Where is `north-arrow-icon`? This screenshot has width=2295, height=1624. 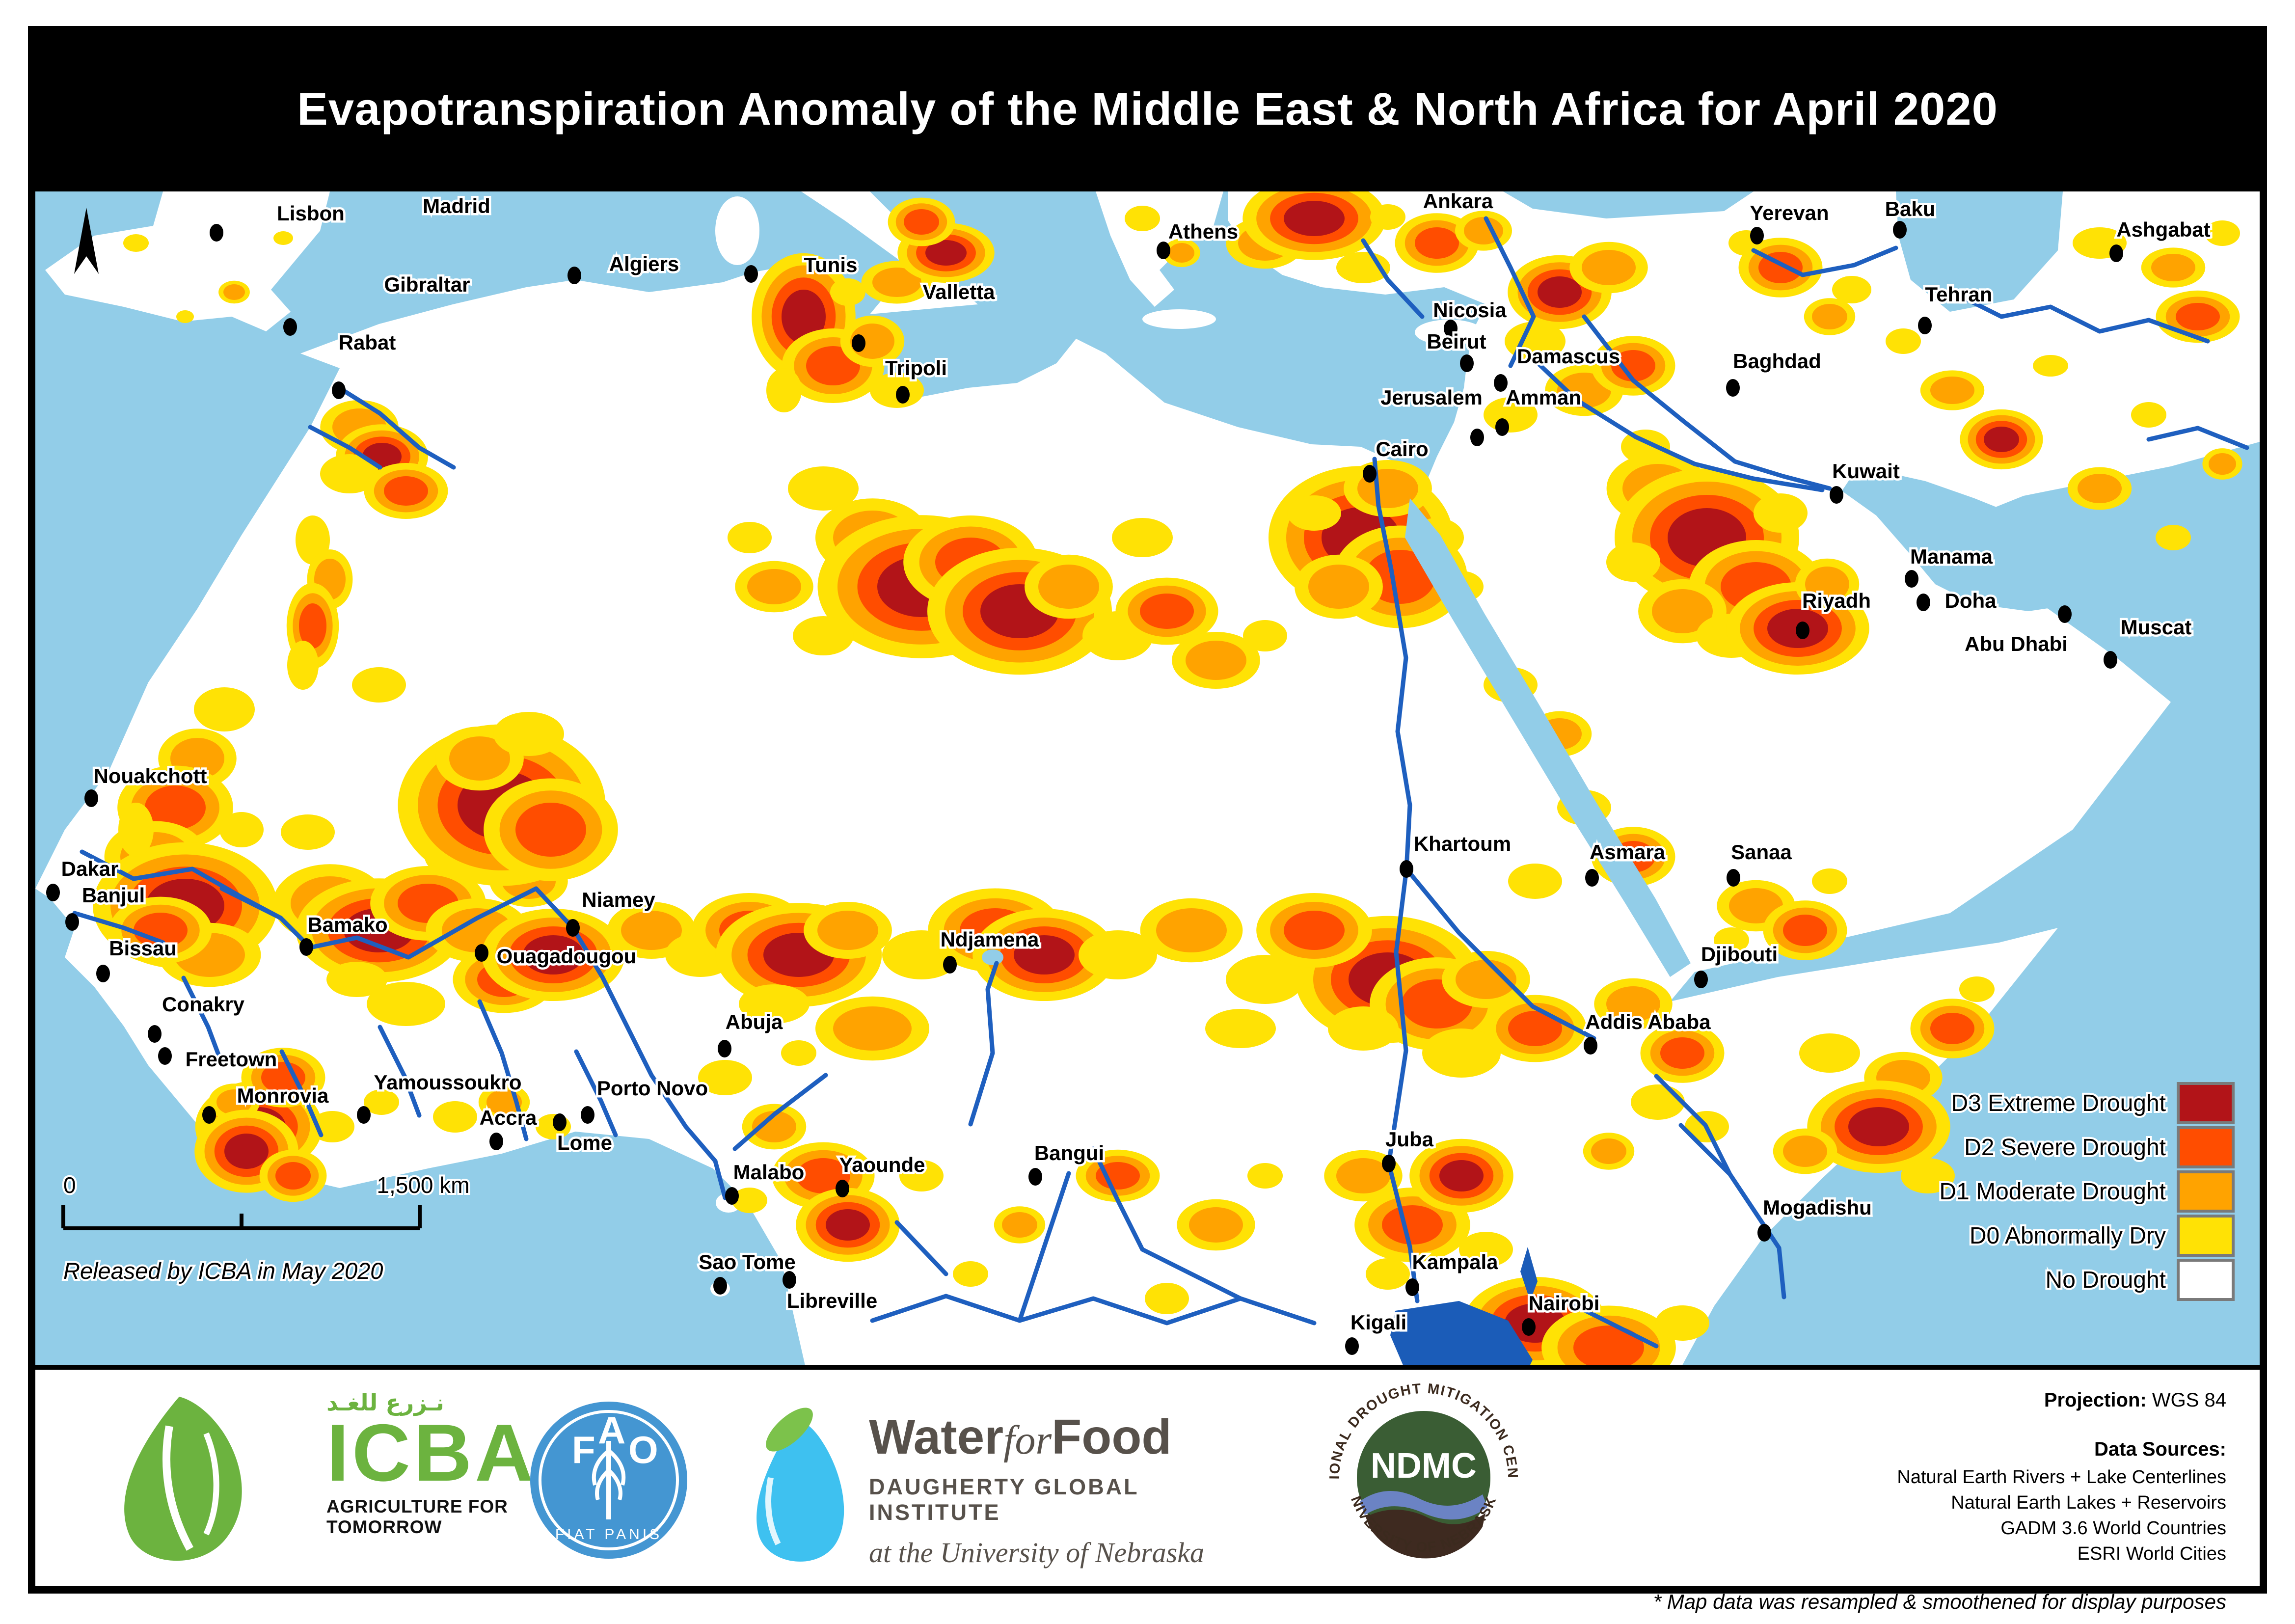
north-arrow-icon is located at coordinates (87, 241).